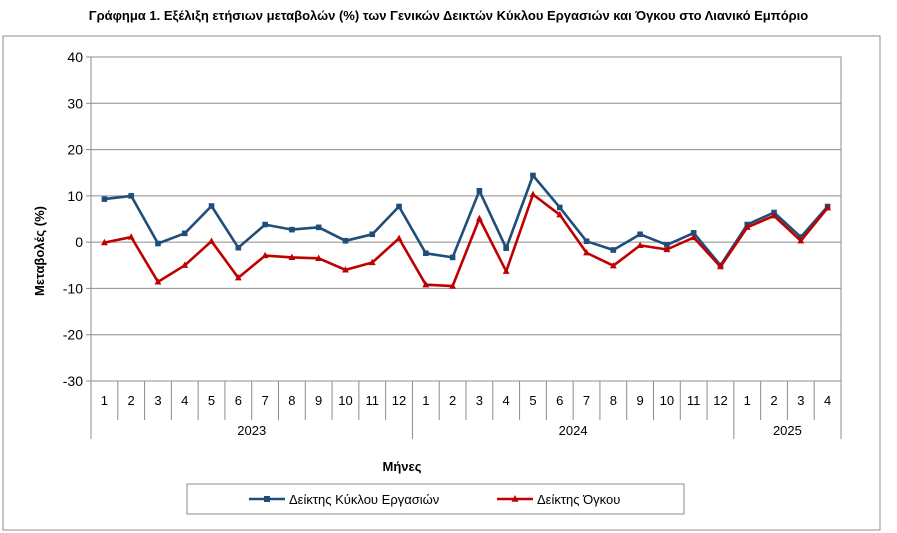 The image size is (897, 533). I want to click on y-tick-label: 40, so click(75, 57).